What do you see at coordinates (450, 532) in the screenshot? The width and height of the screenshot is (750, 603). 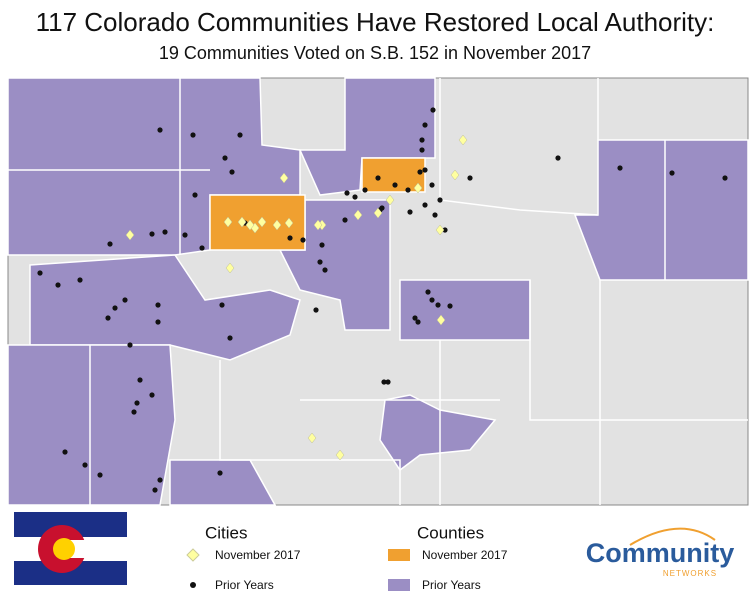 I see `legend-title: Counties` at bounding box center [450, 532].